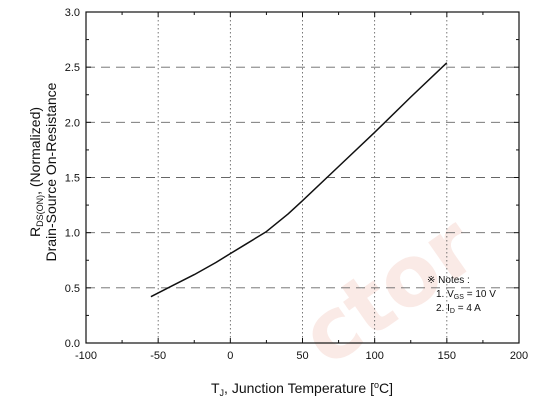 Image resolution: width=538 pixels, height=403 pixels. I want to click on notes-annotation: ※ Notes : 1. VGS = 10 V 2. ID = 4 A, so click(461, 295).